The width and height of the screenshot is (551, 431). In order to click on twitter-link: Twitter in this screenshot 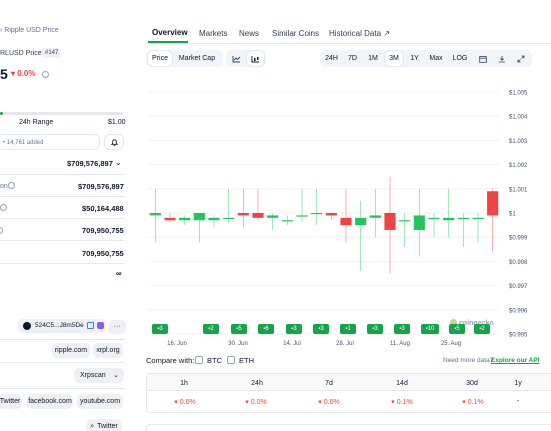, I will do `click(11, 401)`.